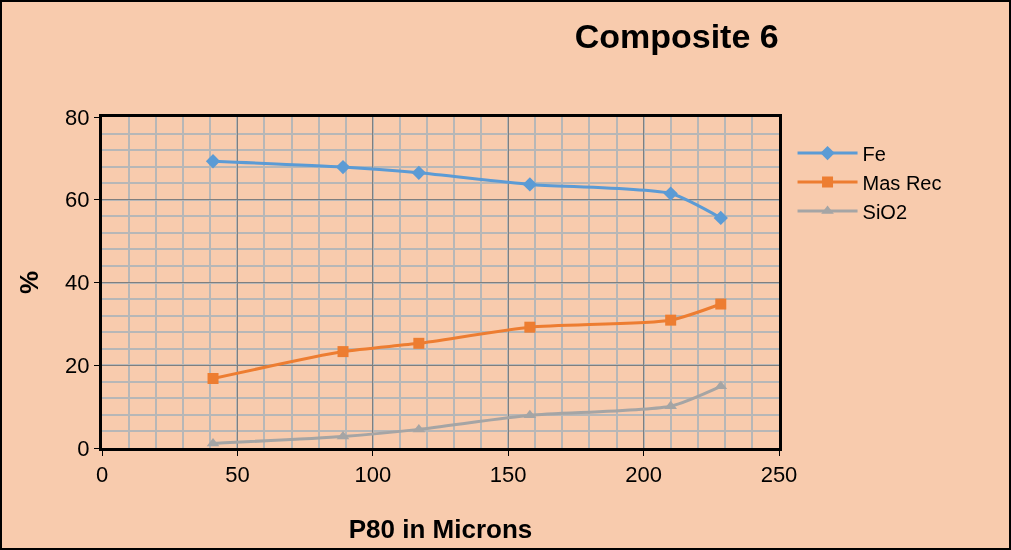 The image size is (1011, 550). Describe the element at coordinates (885, 211) in the screenshot. I see `legend-label: SiO2` at that location.